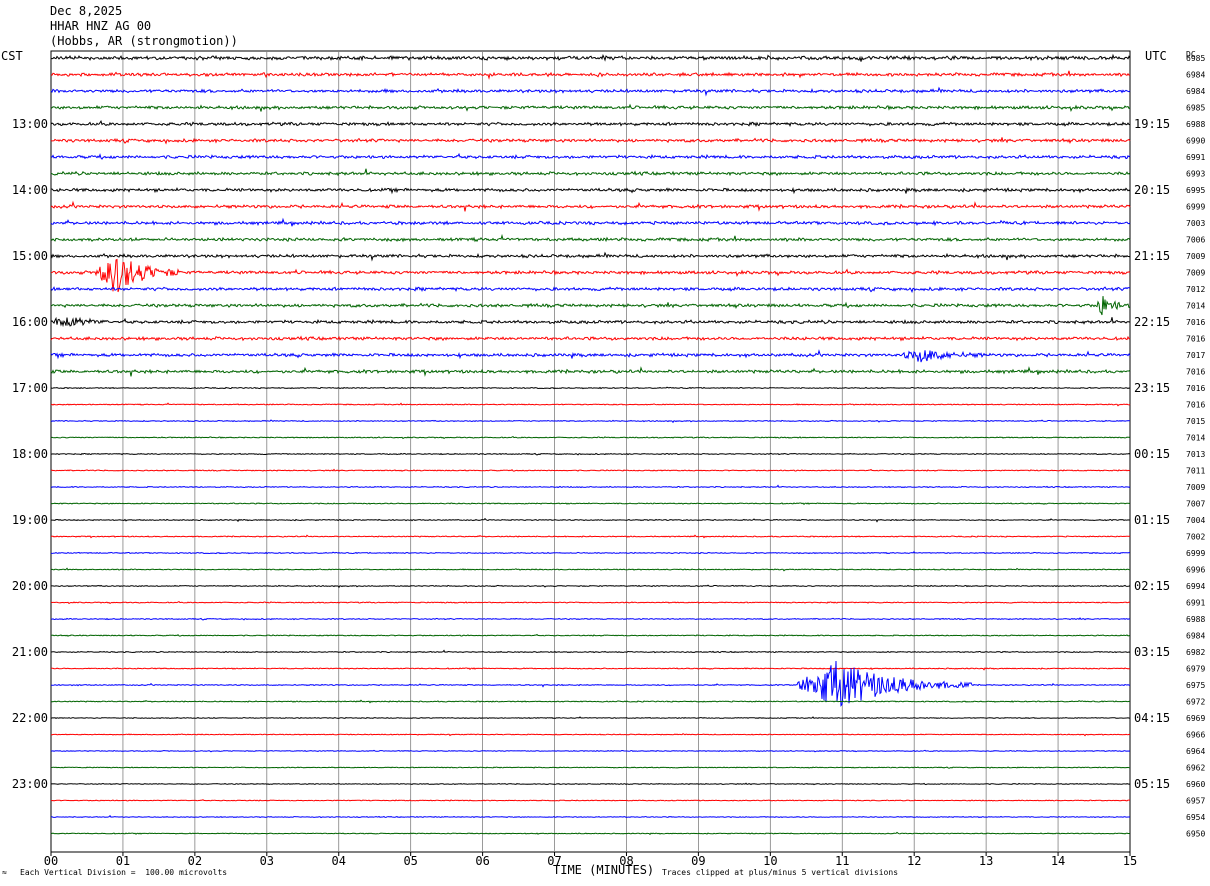  Describe the element at coordinates (1152, 520) in the screenshot. I see `utc-hour-label: 01:15` at that location.